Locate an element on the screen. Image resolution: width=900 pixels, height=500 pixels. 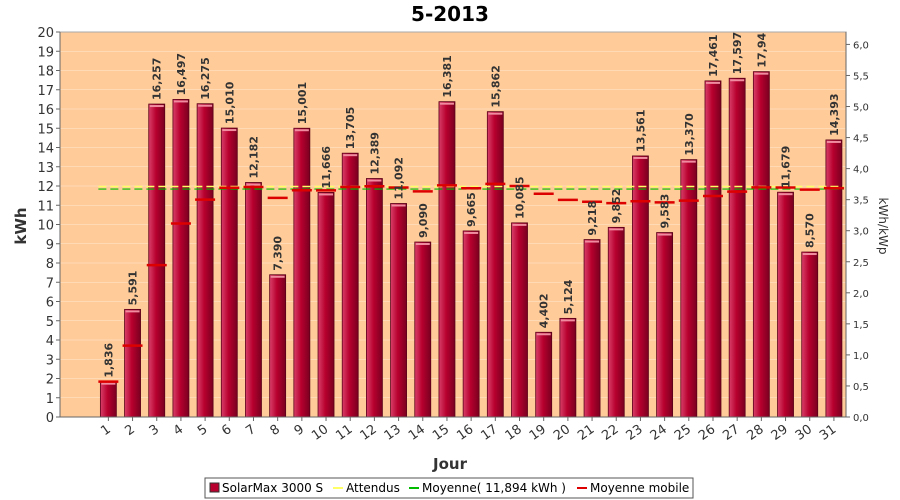
y-tick-label: 2 is located at coordinates (50, 380).